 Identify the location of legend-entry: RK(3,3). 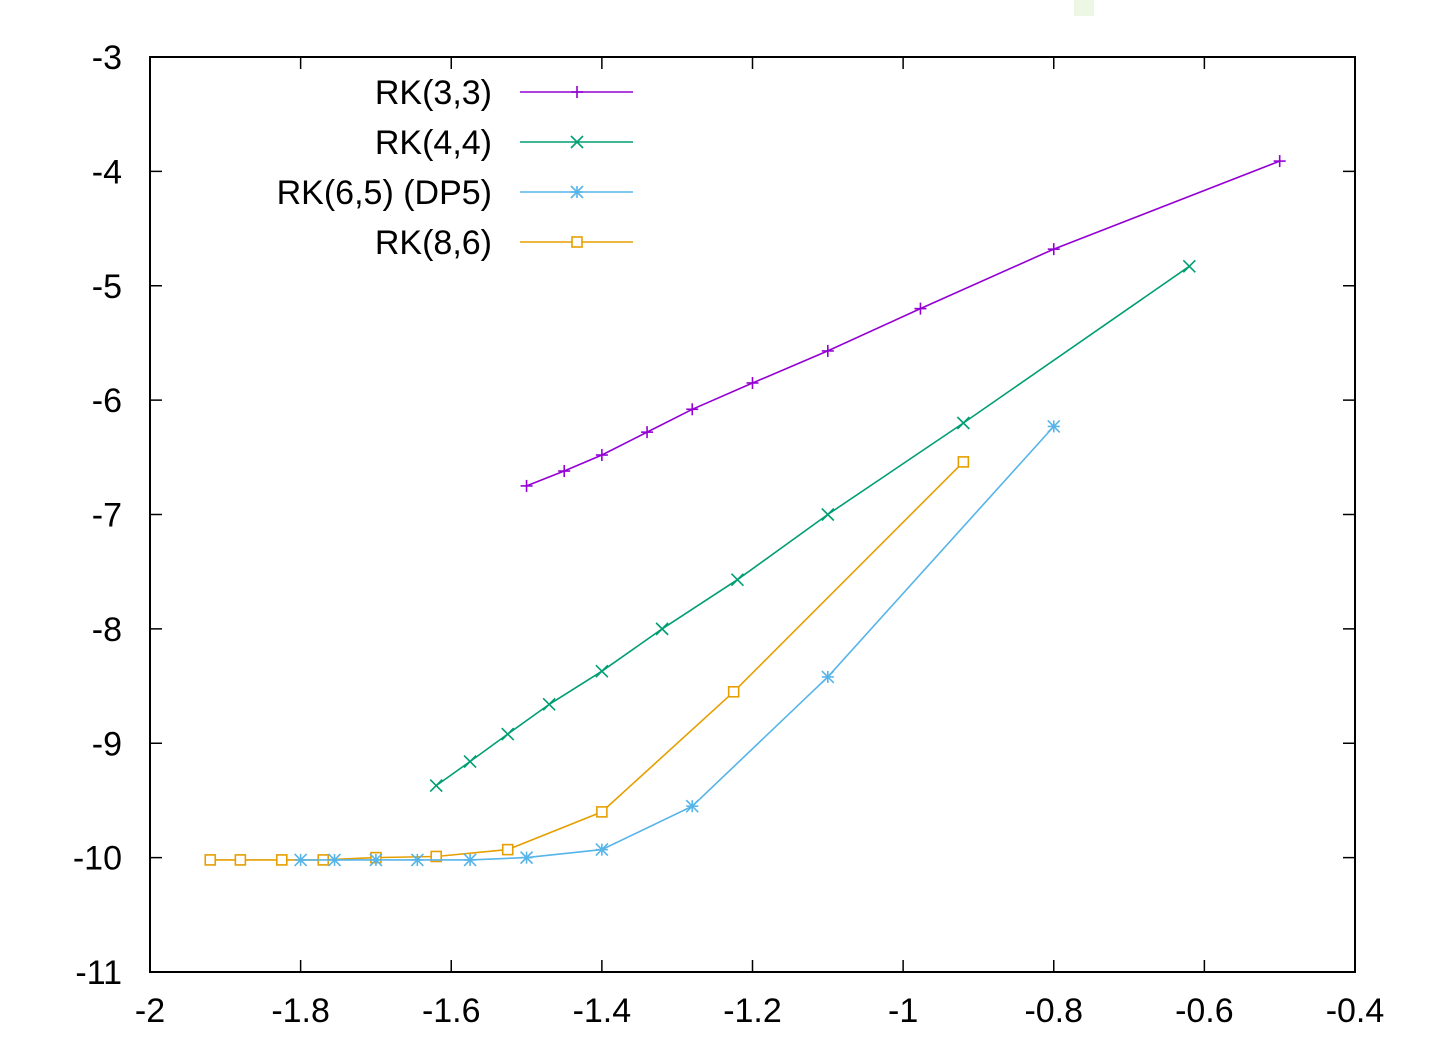
(504, 93).